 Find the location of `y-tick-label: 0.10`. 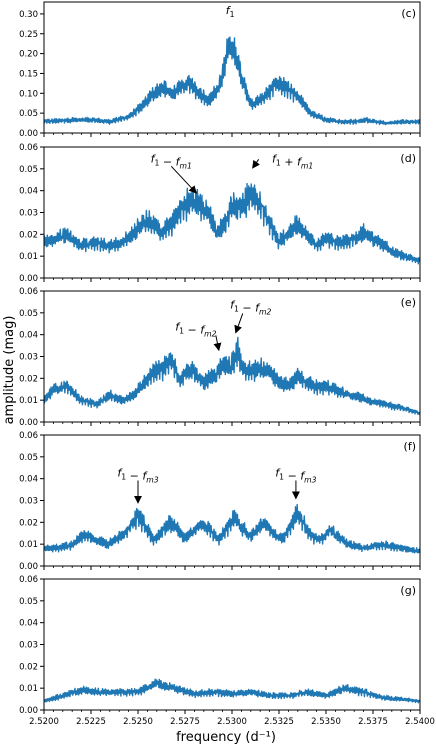

y-tick-label: 0.10 is located at coordinates (28, 94).